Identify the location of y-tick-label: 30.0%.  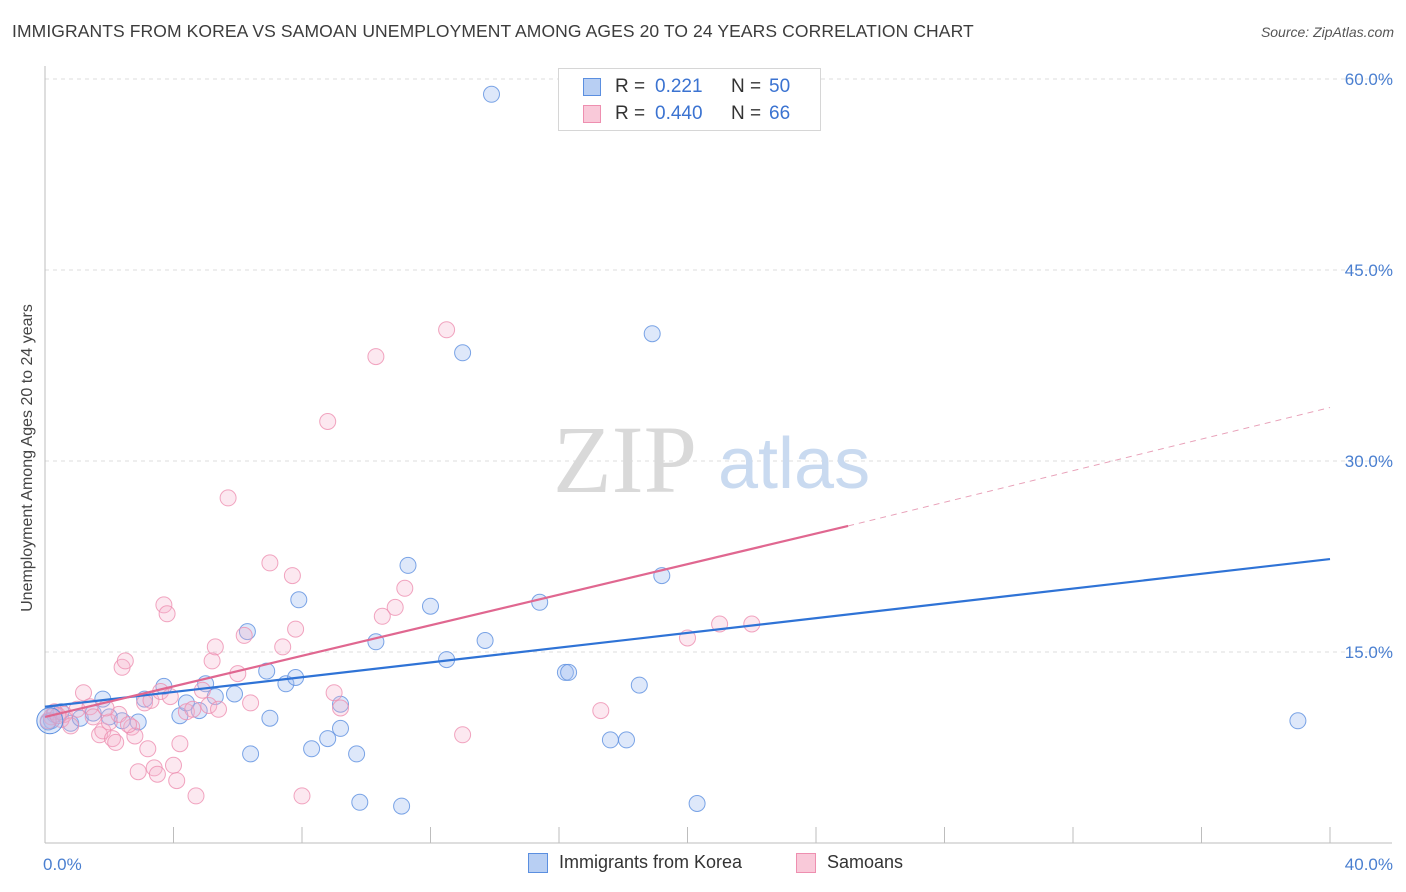
(1369, 461).